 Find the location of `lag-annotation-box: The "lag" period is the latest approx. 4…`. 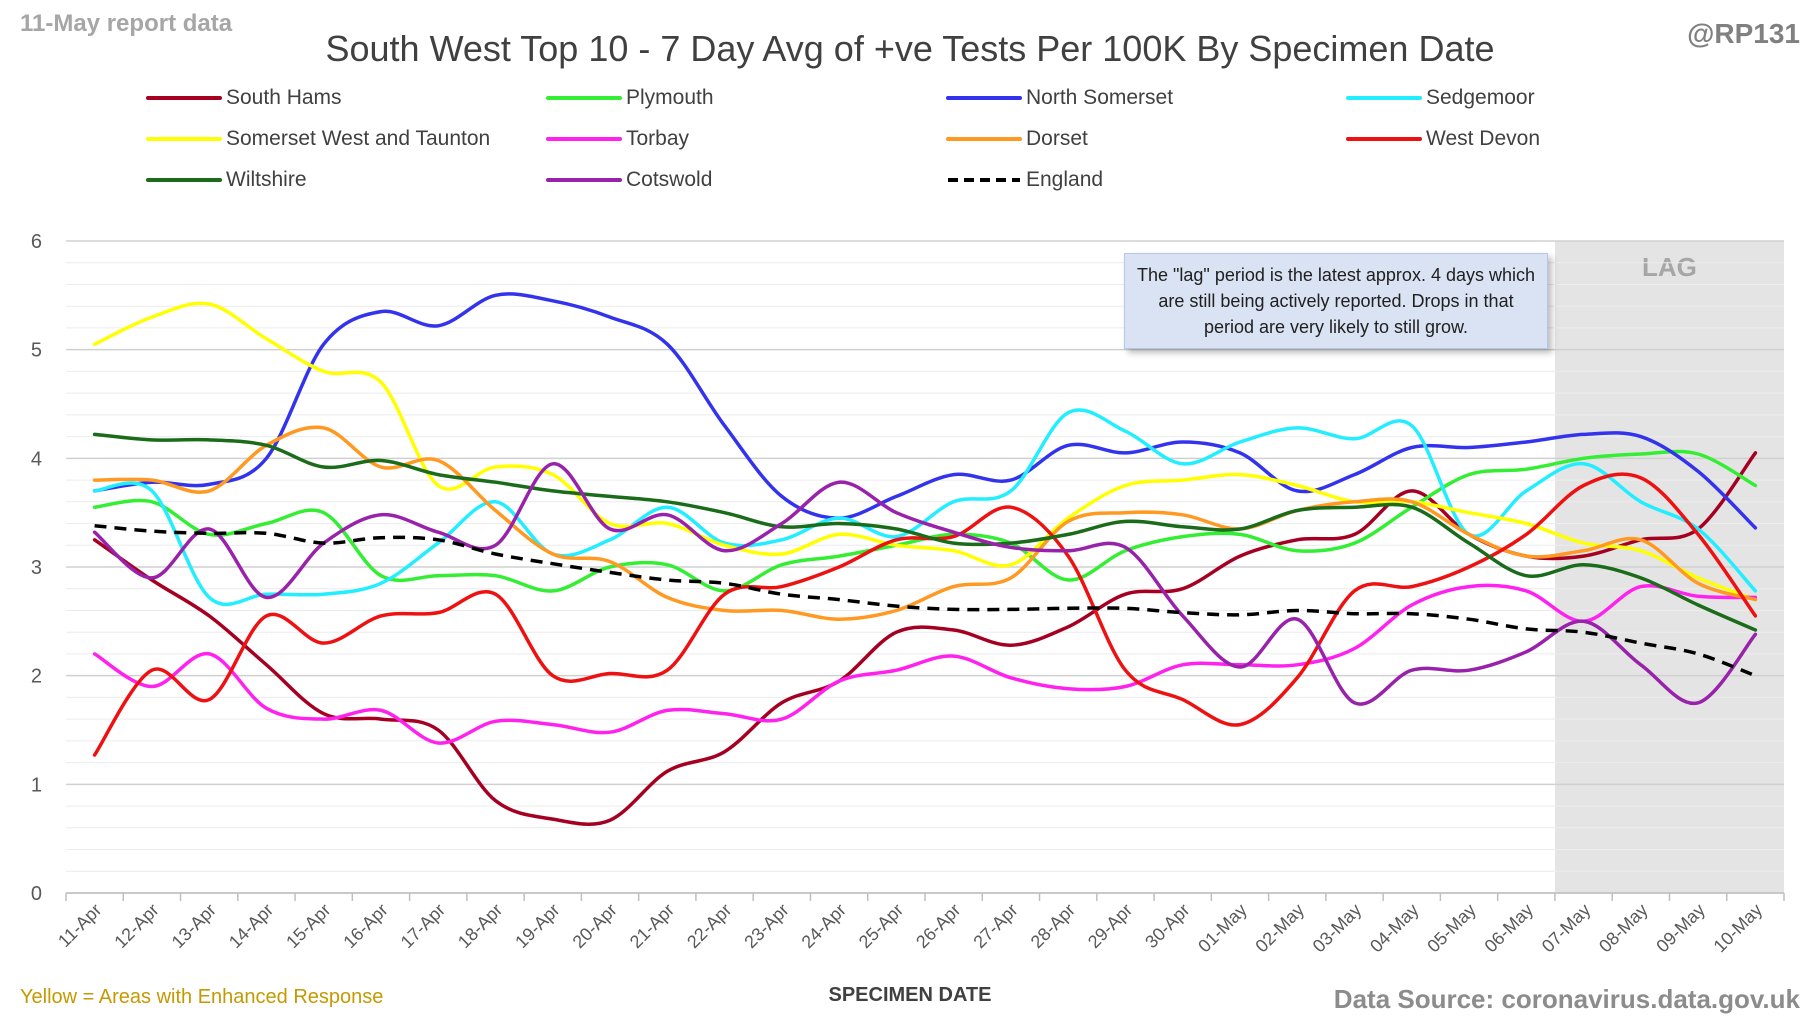

lag-annotation-box: The "lag" period is the latest approx. 4… is located at coordinates (1336, 301).